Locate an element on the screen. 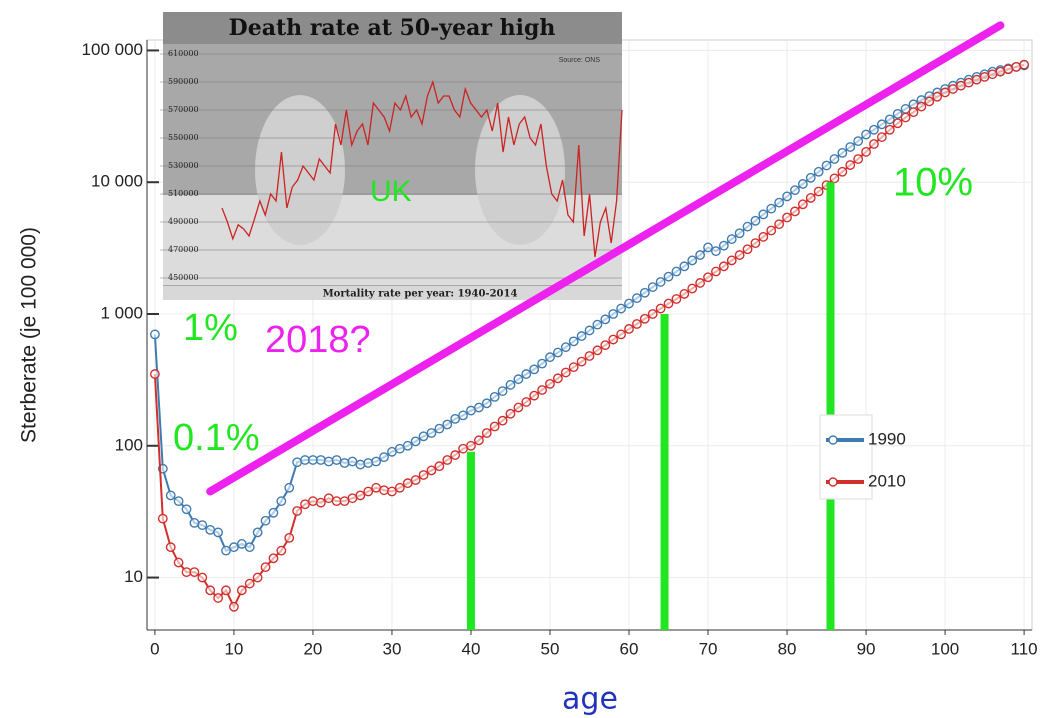  inset-y-tick-label: 530000 is located at coordinates (183, 165).